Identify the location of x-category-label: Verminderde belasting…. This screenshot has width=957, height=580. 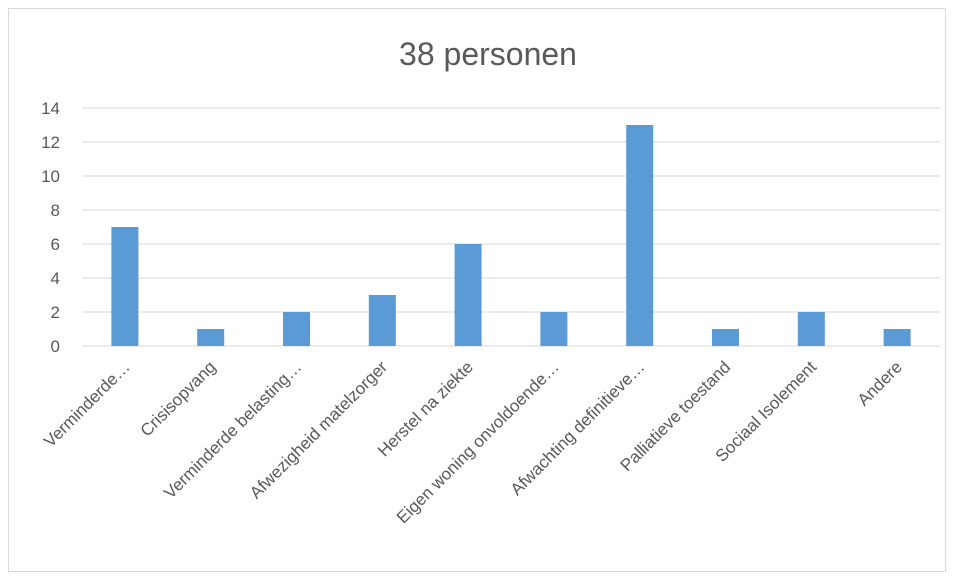
(232, 429).